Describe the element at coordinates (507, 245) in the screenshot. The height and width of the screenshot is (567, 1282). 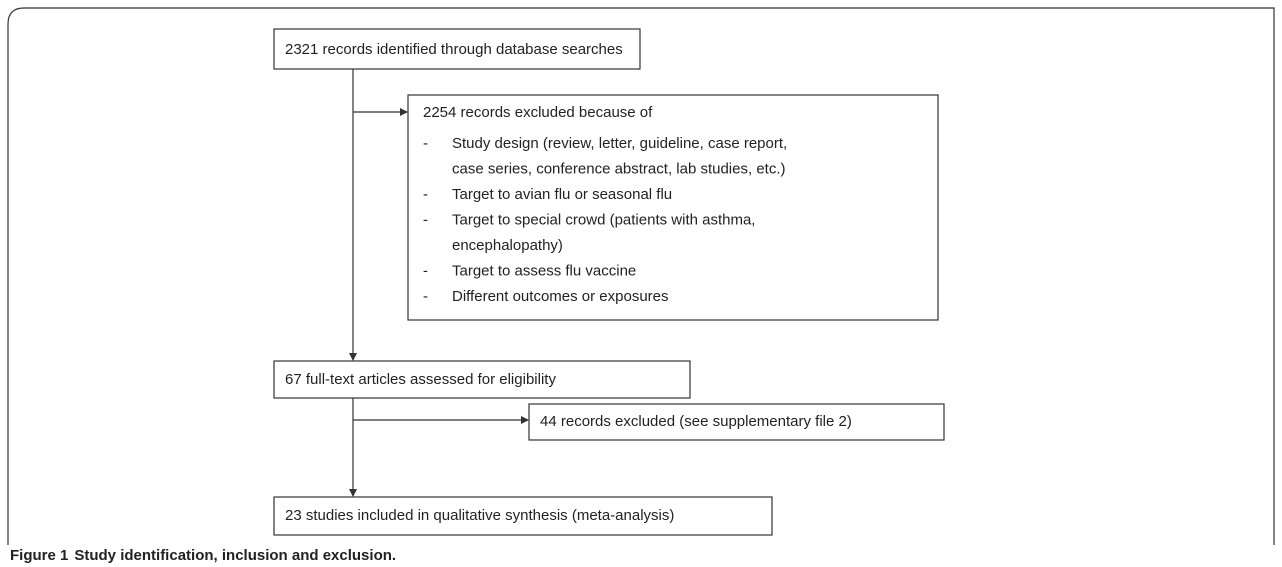
I see `exclusion-item: encephalopathy)` at that location.